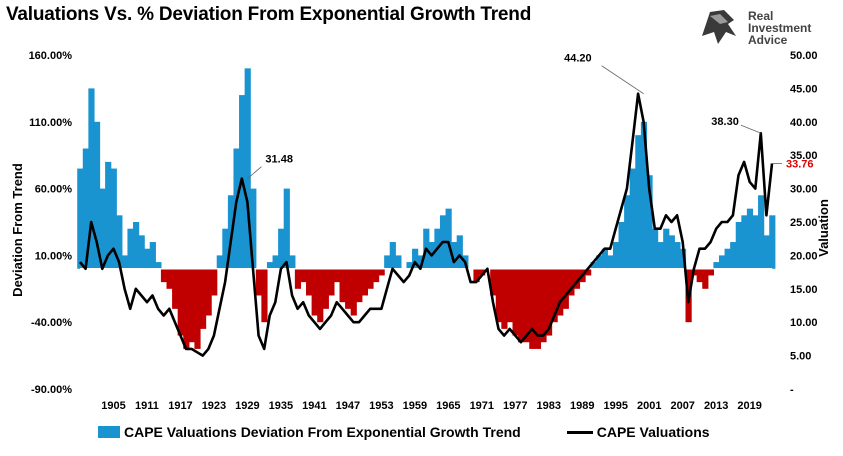  Describe the element at coordinates (186, 308) in the screenshot. I see `deviation-bar-1918` at that location.